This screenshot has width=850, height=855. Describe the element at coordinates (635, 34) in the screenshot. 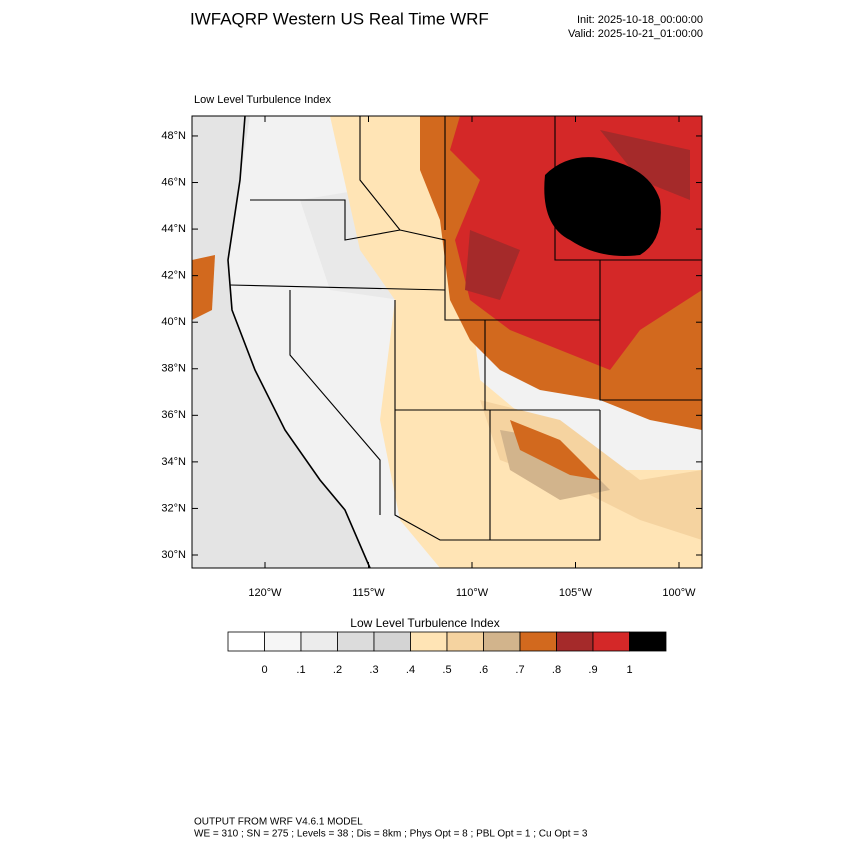

I see `valid-time: Valid: 2025-10-21_01:00:00` at that location.